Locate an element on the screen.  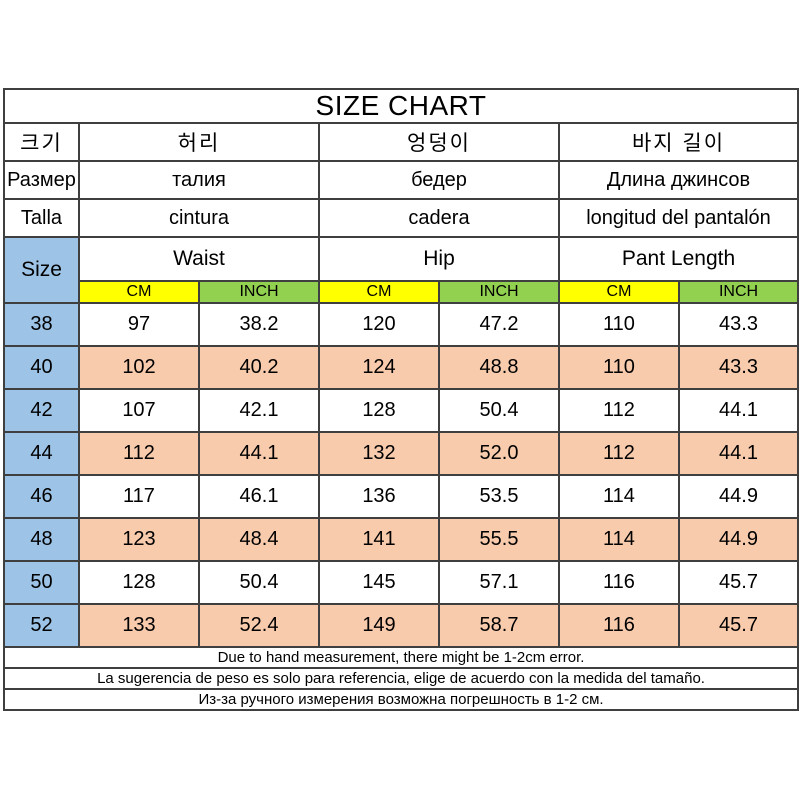
hip-cm-cell: 149 is located at coordinates (379, 625).